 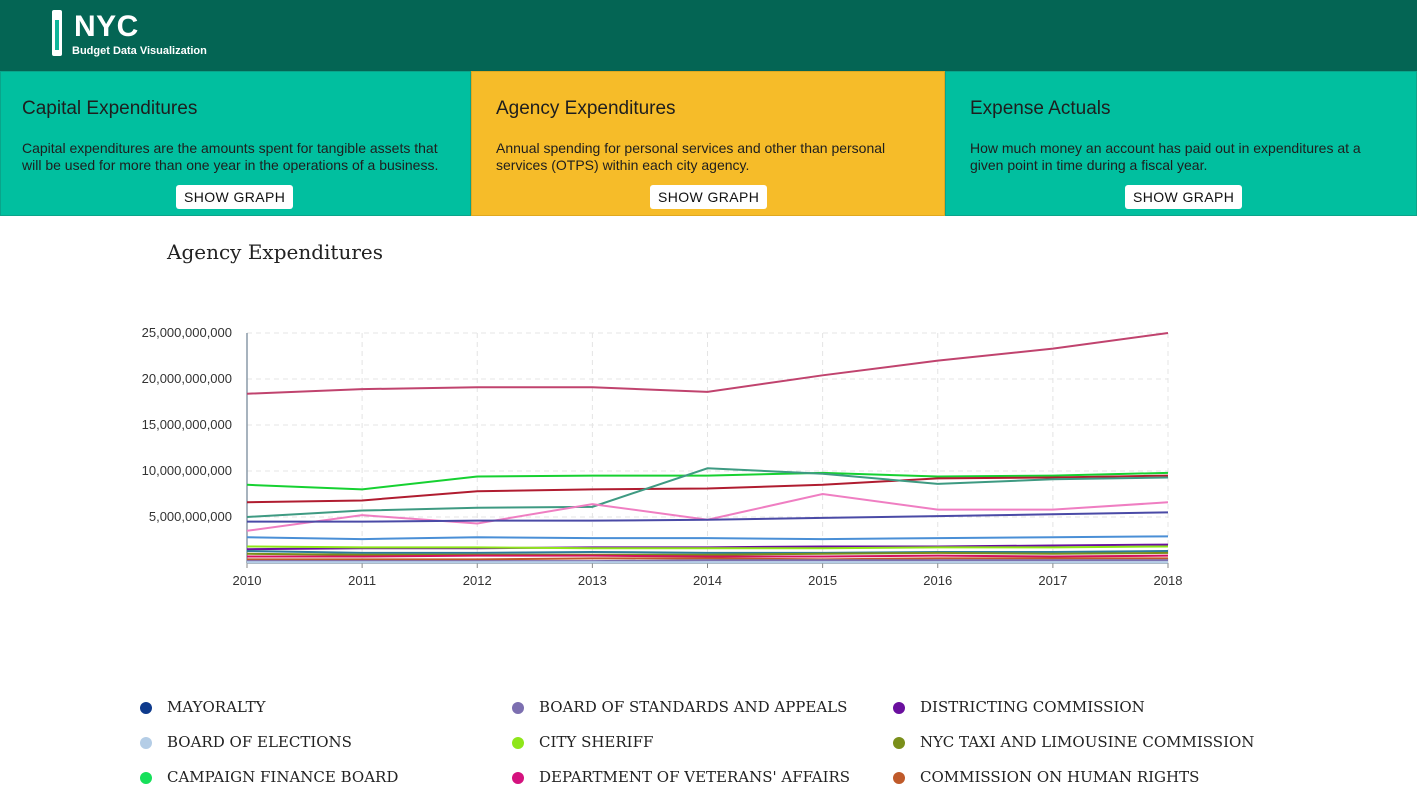 I want to click on logo-subtitle: Budget Data Visualization, so click(x=139, y=51).